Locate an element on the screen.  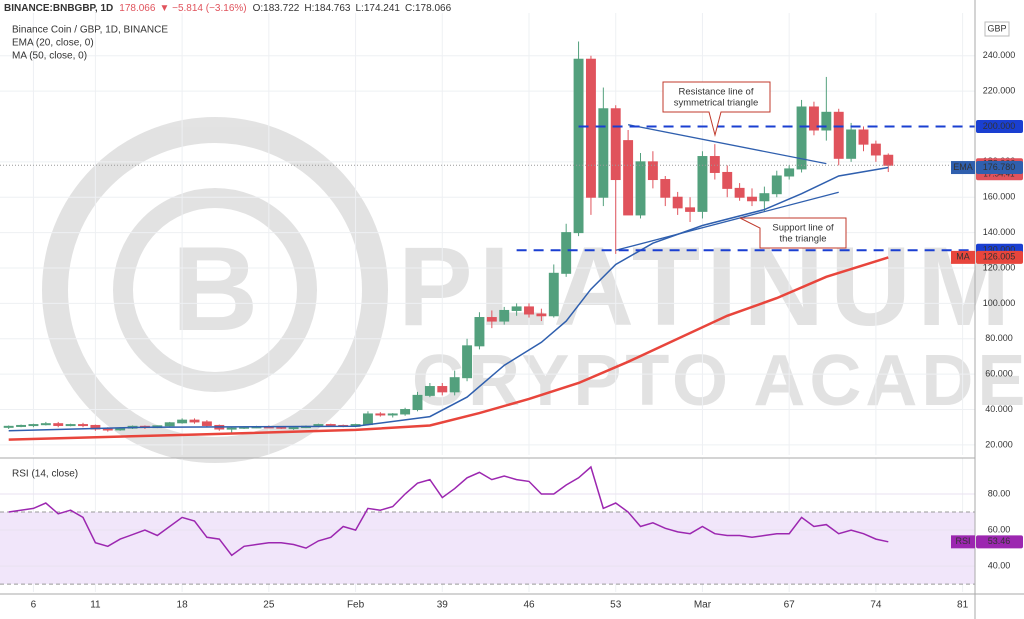
legend-entry: MA (50, close, 0) is located at coordinates (49, 56).